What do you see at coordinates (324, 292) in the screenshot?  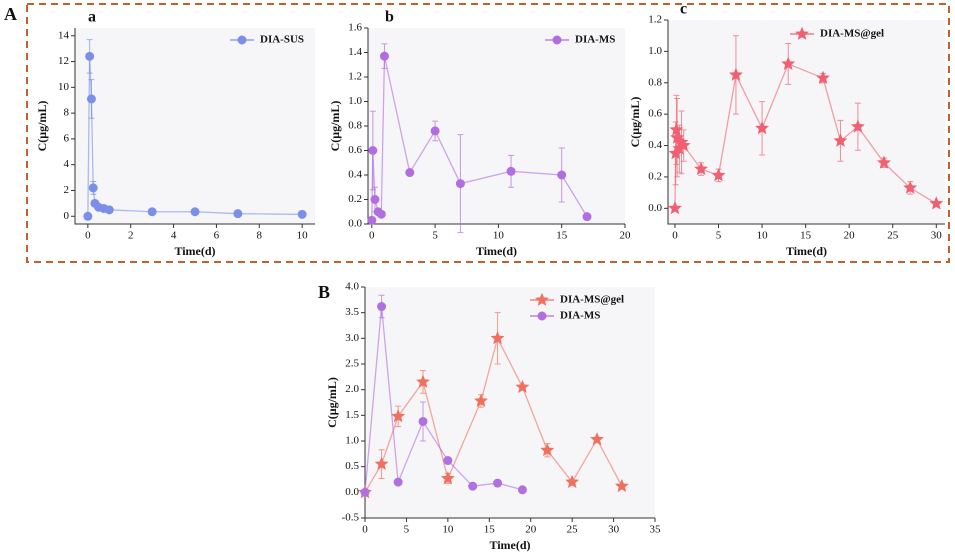 I see `figure-label: B` at bounding box center [324, 292].